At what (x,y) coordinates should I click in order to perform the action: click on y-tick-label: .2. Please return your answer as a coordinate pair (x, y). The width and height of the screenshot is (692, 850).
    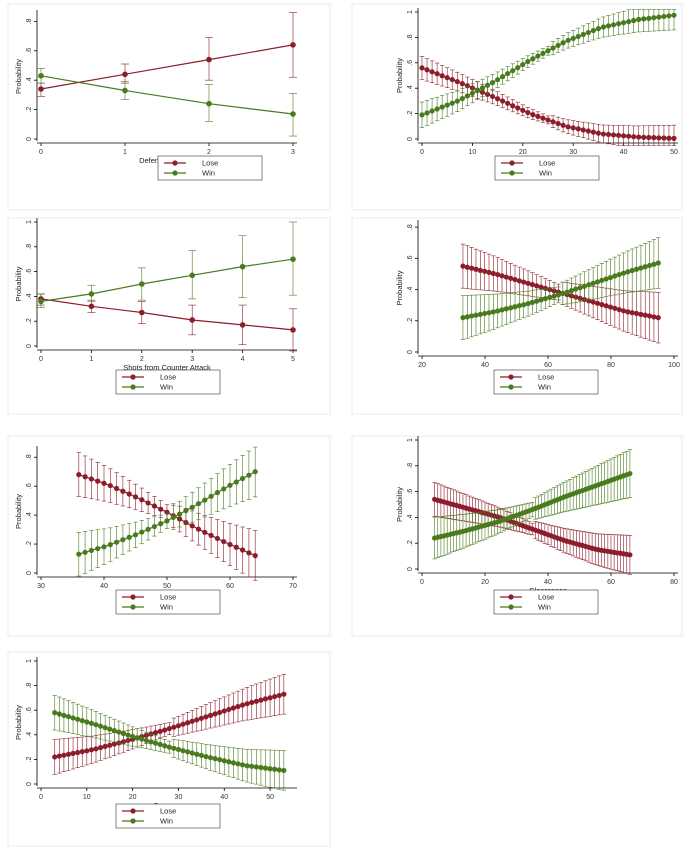
    Looking at the image, I should click on (29, 321).